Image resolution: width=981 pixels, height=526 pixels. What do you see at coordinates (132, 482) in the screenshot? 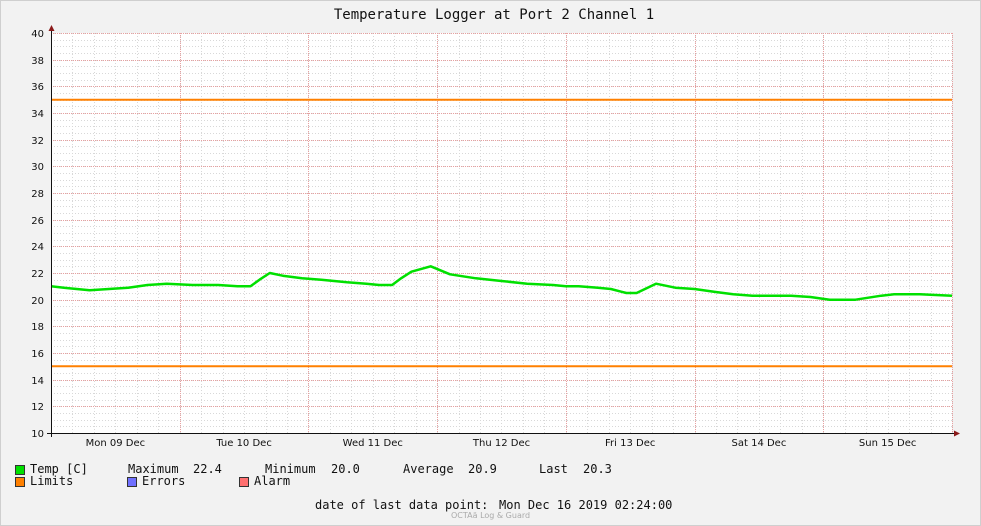
I see `errors-swatch` at bounding box center [132, 482].